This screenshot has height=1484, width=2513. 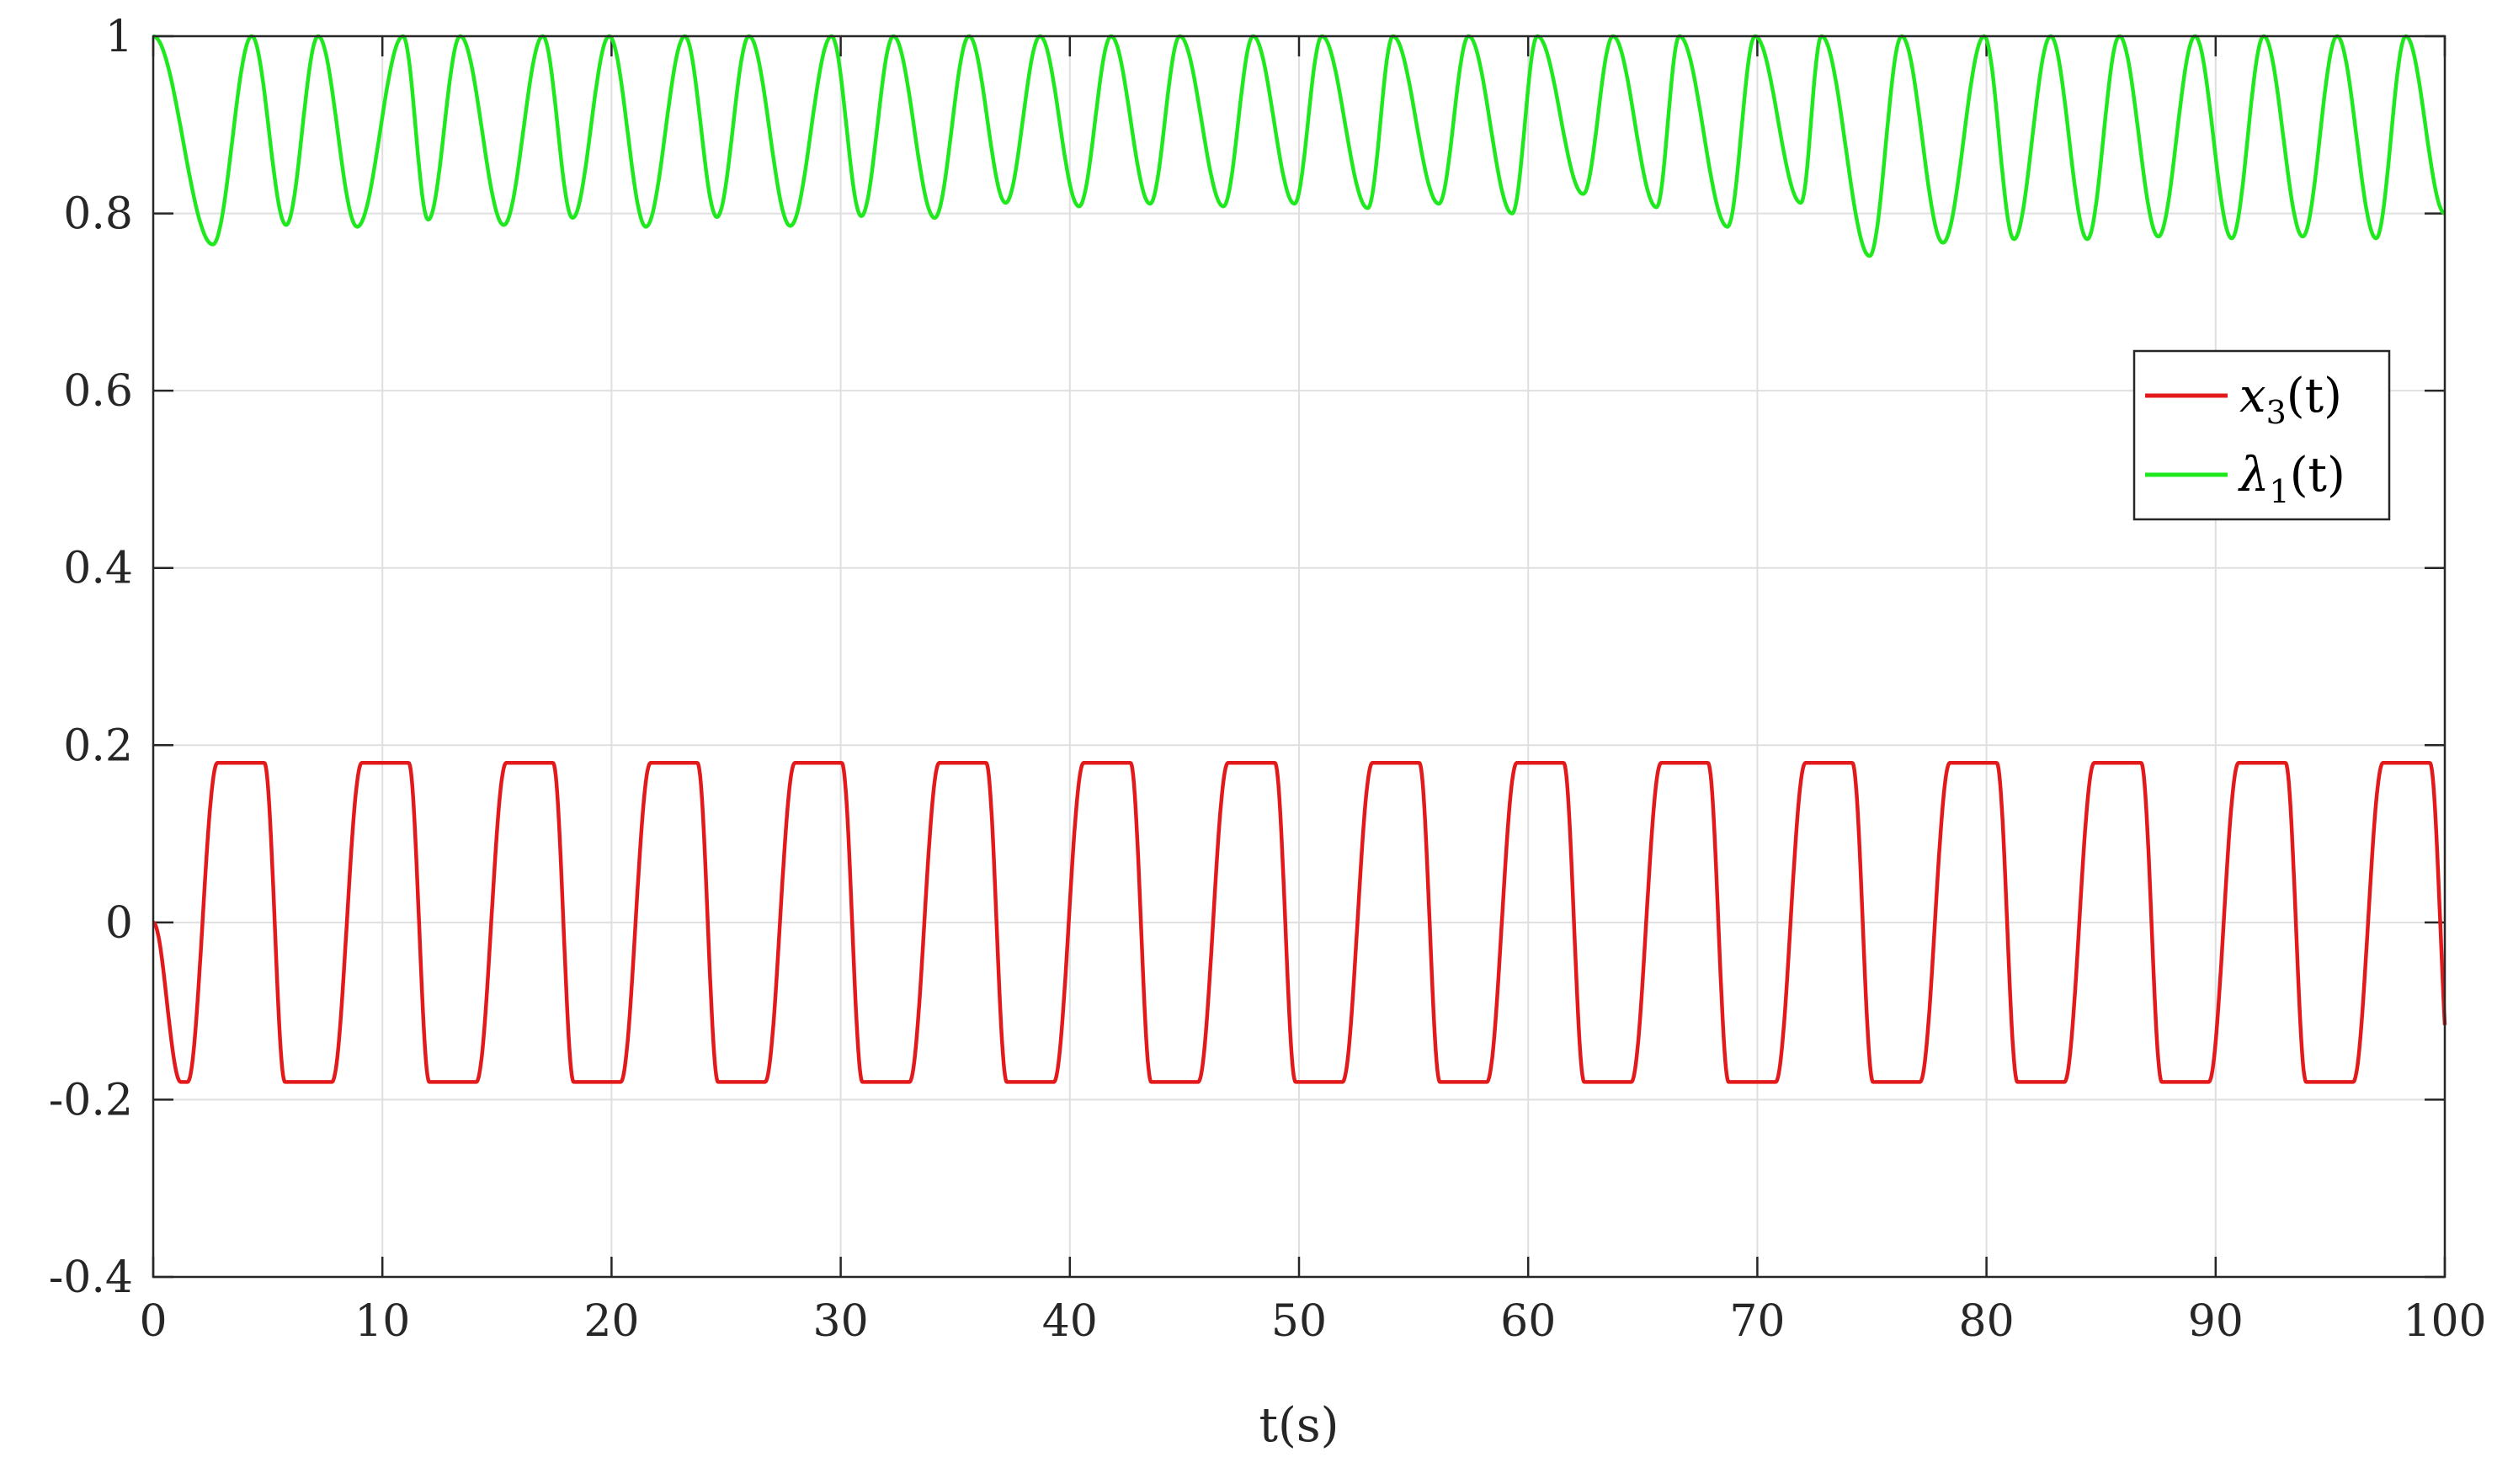 I want to click on y-tick-label: 0.8, so click(x=98, y=214).